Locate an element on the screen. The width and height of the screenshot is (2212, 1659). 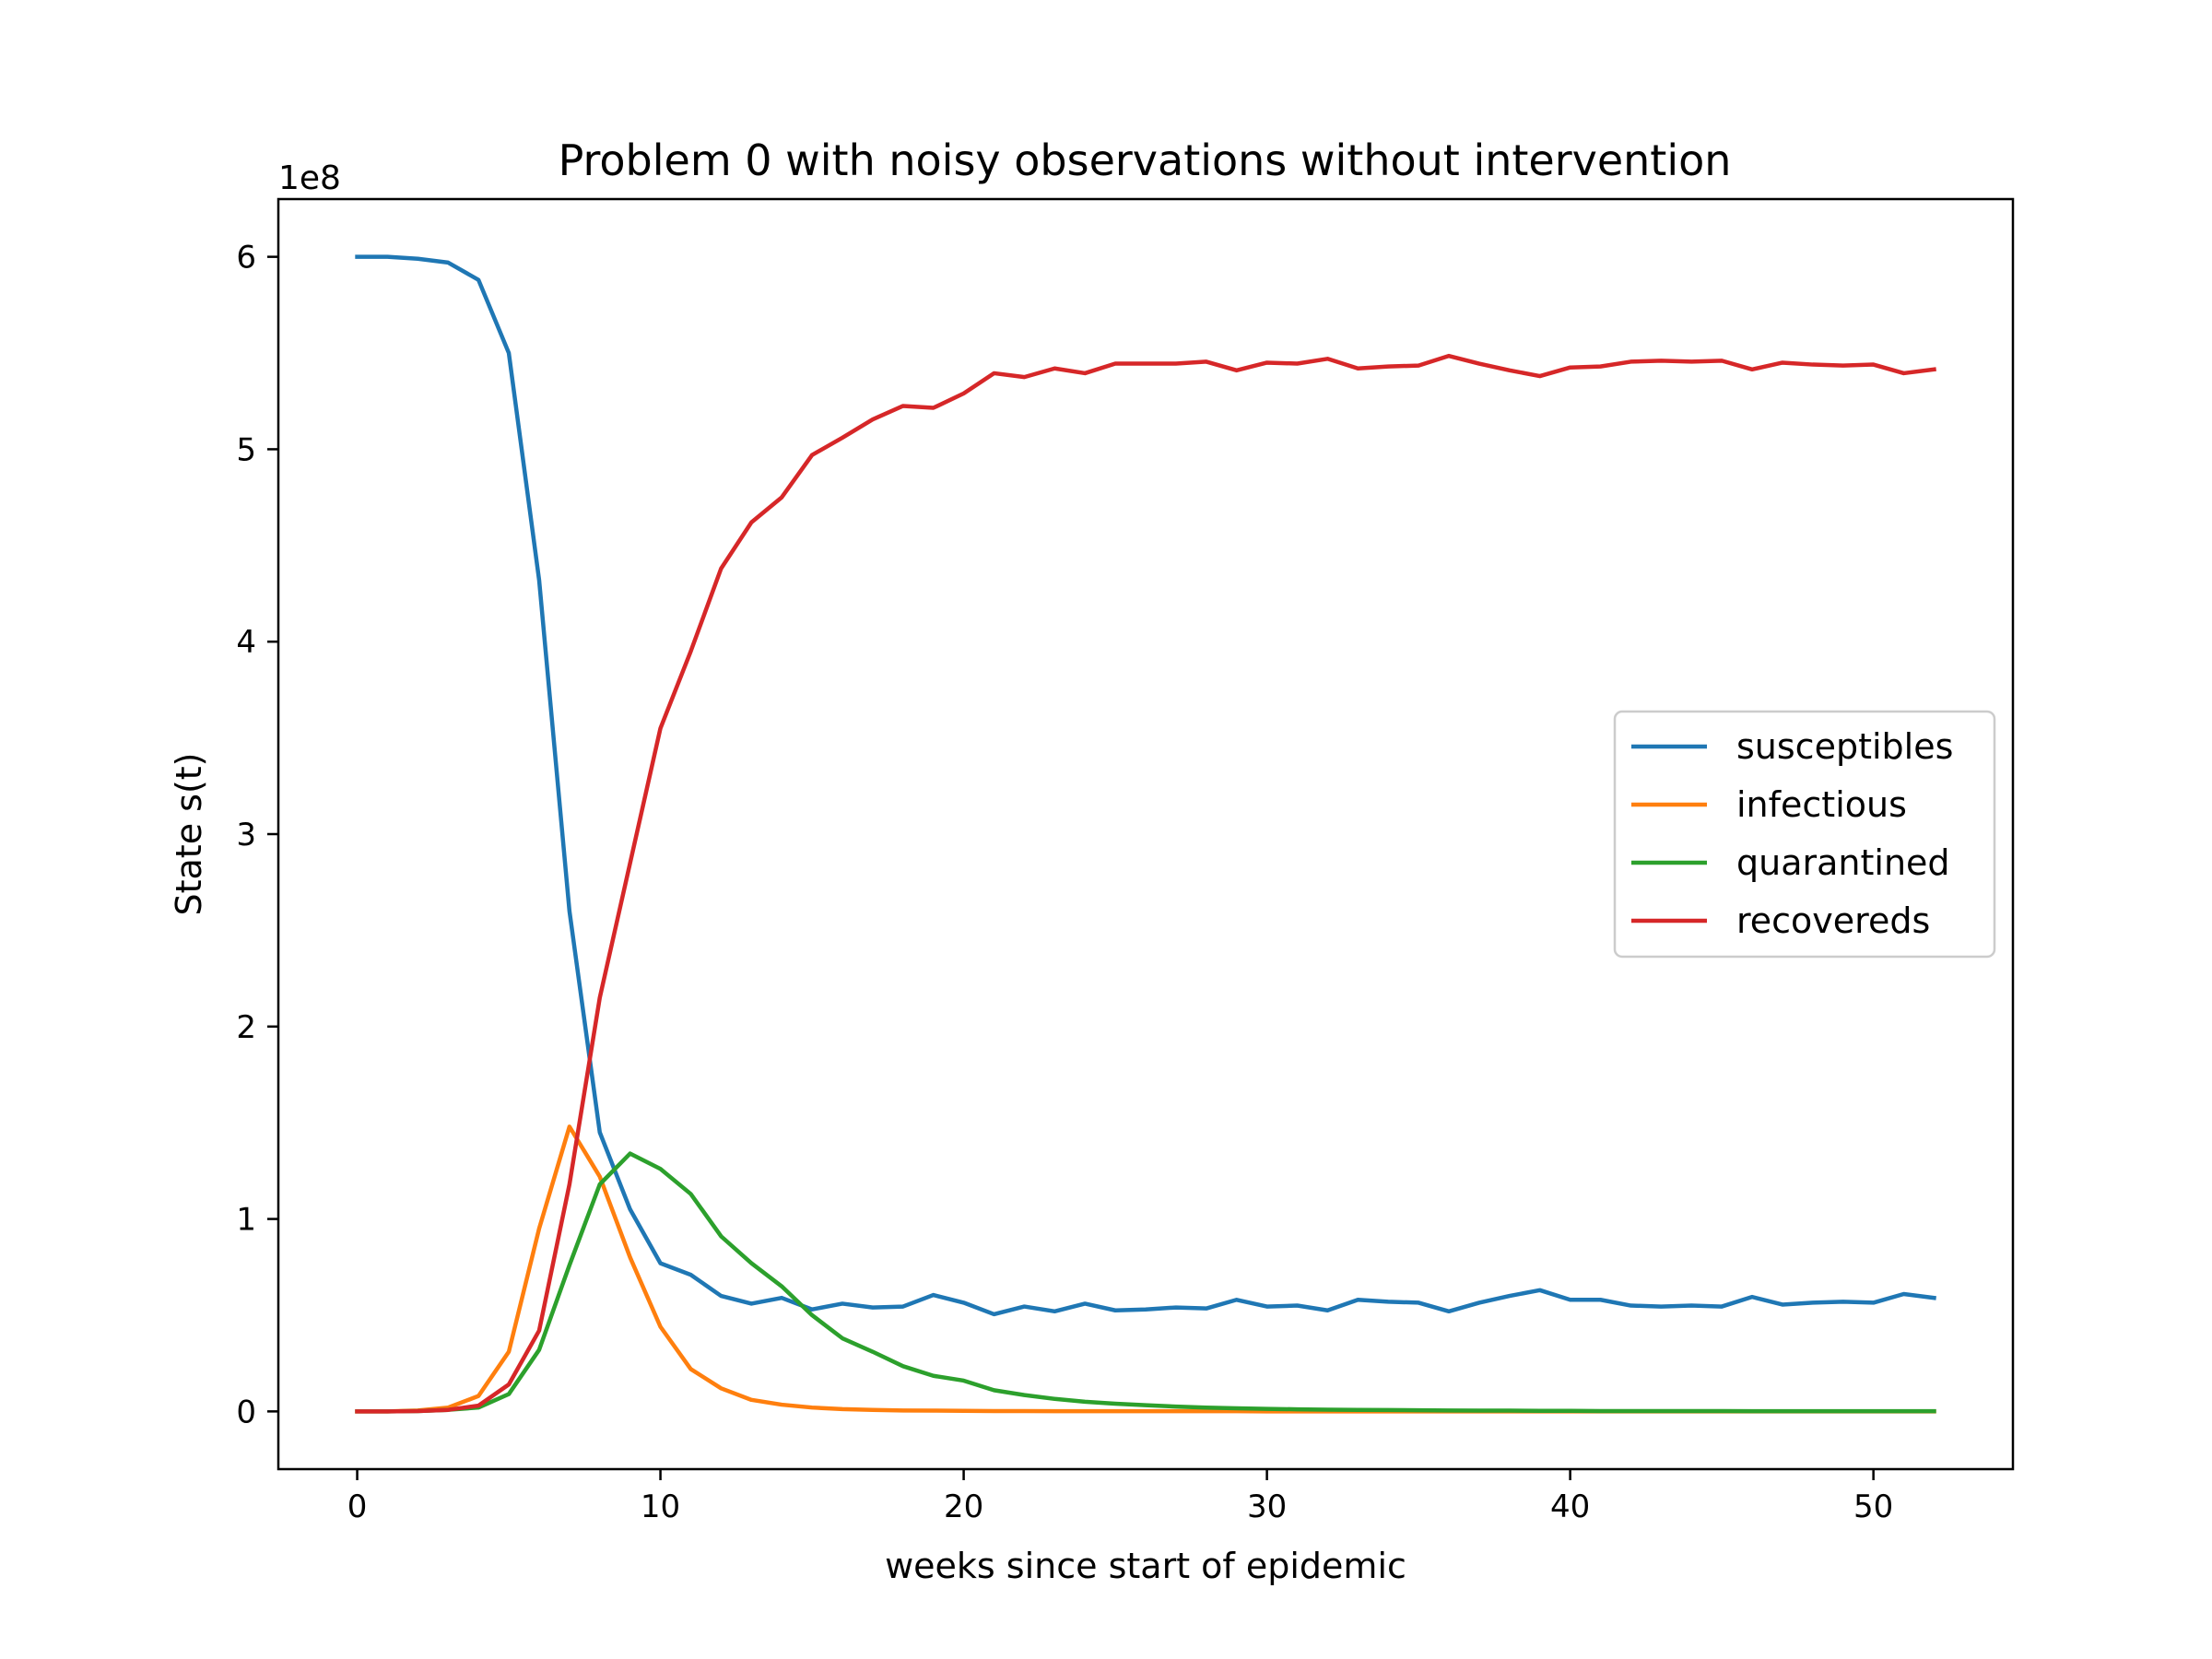
y-tick-label: 4 is located at coordinates (246, 642).